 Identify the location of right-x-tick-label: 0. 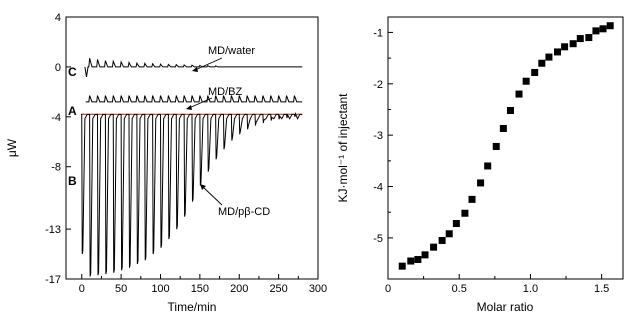
(388, 289).